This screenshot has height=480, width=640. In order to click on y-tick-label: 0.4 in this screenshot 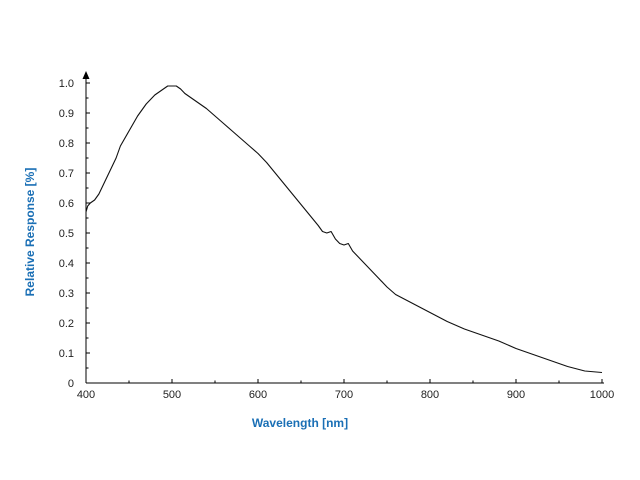, I will do `click(66, 264)`.